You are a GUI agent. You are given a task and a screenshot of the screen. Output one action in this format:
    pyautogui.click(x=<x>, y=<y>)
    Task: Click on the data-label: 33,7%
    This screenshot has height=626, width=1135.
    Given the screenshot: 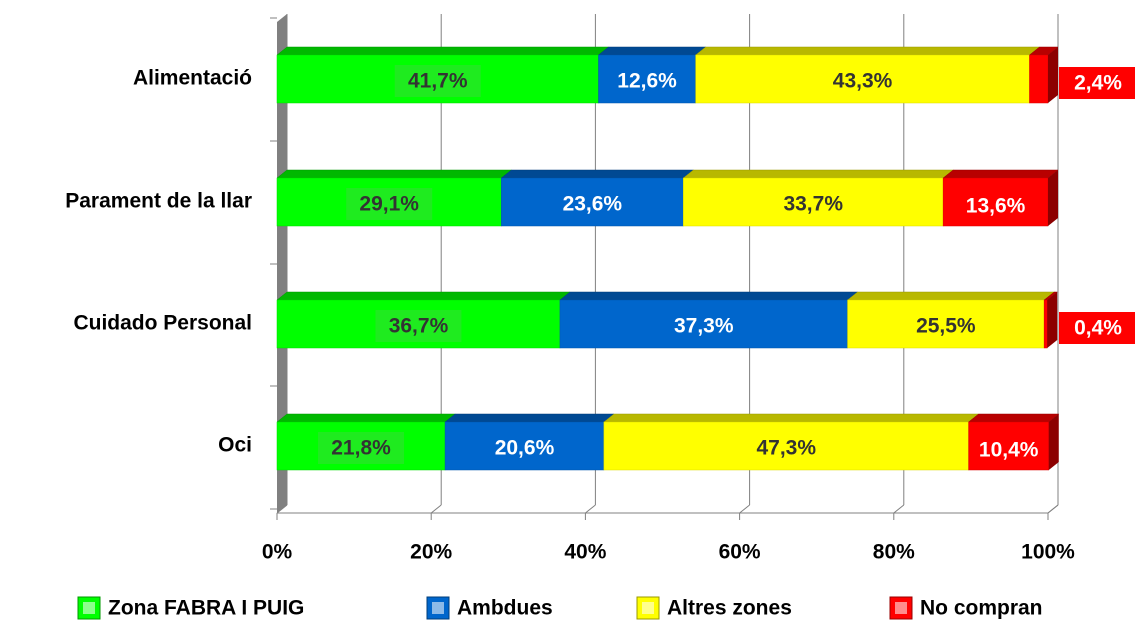 What is the action you would take?
    pyautogui.click(x=813, y=204)
    